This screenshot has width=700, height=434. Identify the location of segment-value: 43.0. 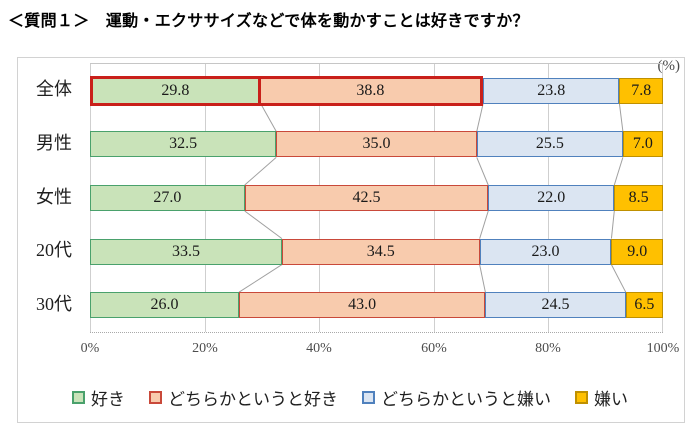
(362, 305).